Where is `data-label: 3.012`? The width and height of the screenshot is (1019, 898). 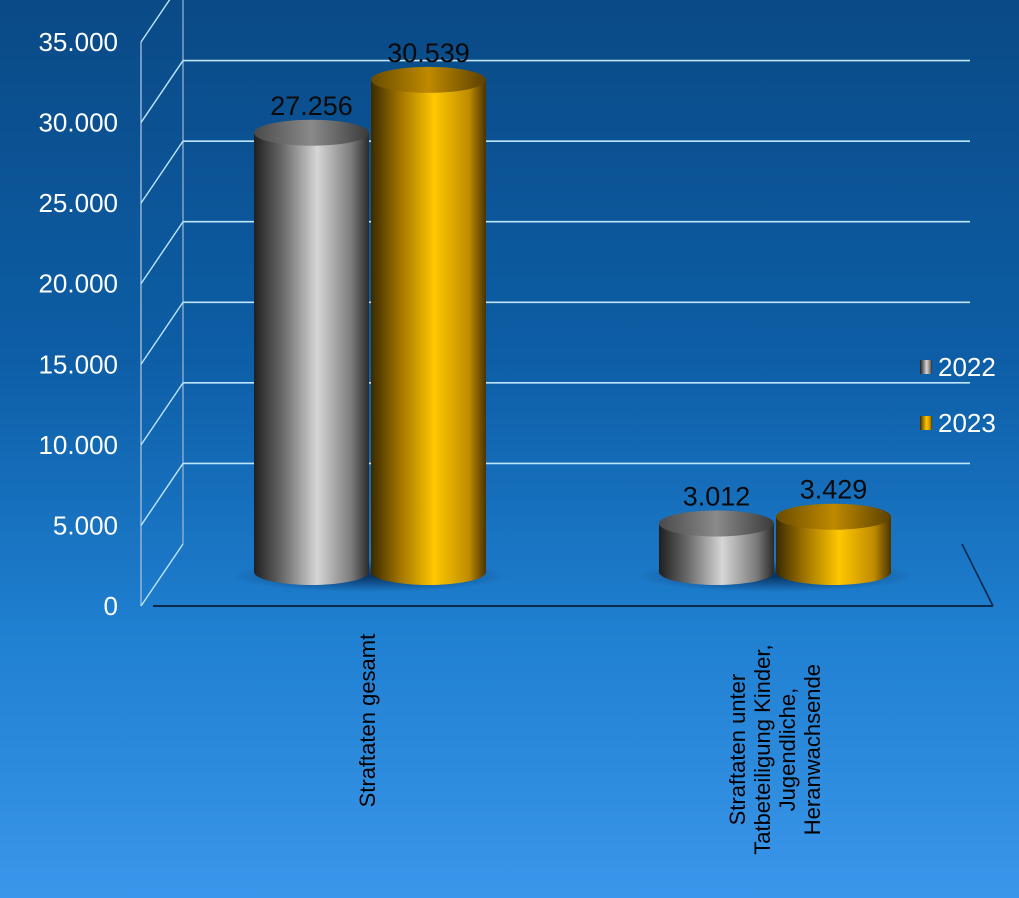
data-label: 3.012 is located at coordinates (717, 496).